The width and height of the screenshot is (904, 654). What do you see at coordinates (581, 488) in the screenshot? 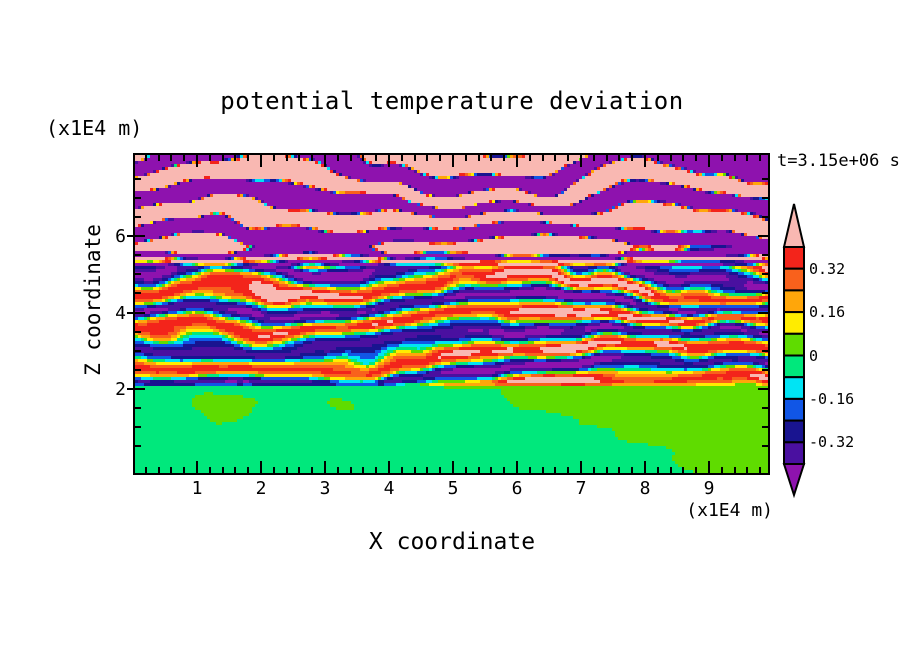
I see `x-tick-label: 7` at bounding box center [581, 488].